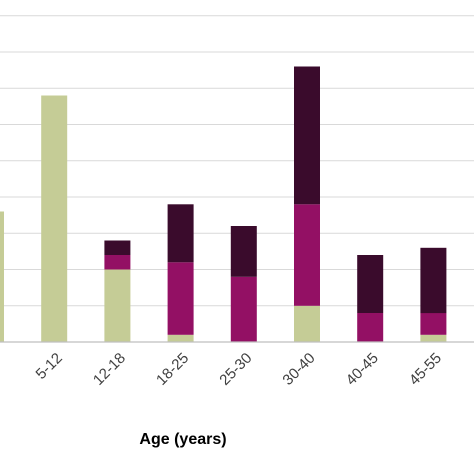 The width and height of the screenshot is (474, 474). I want to click on x-tick-label: 45-55, so click(425, 369).